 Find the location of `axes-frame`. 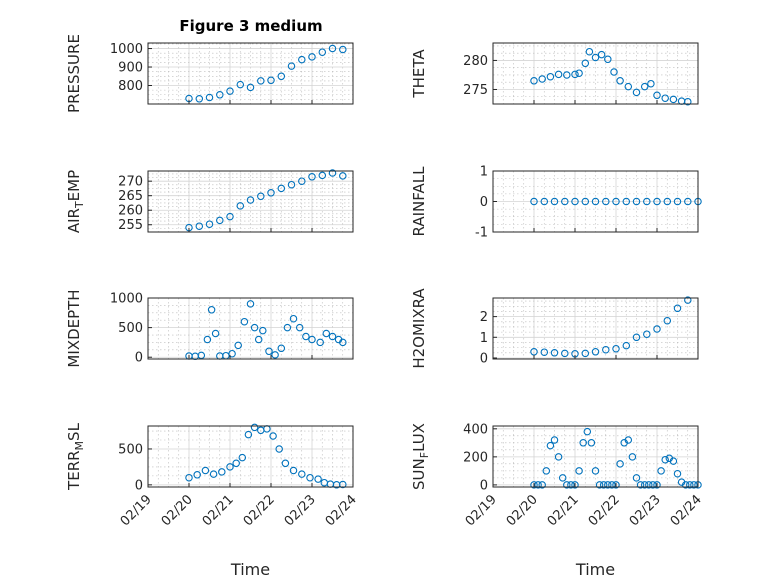

axes-frame is located at coordinates (250, 328).